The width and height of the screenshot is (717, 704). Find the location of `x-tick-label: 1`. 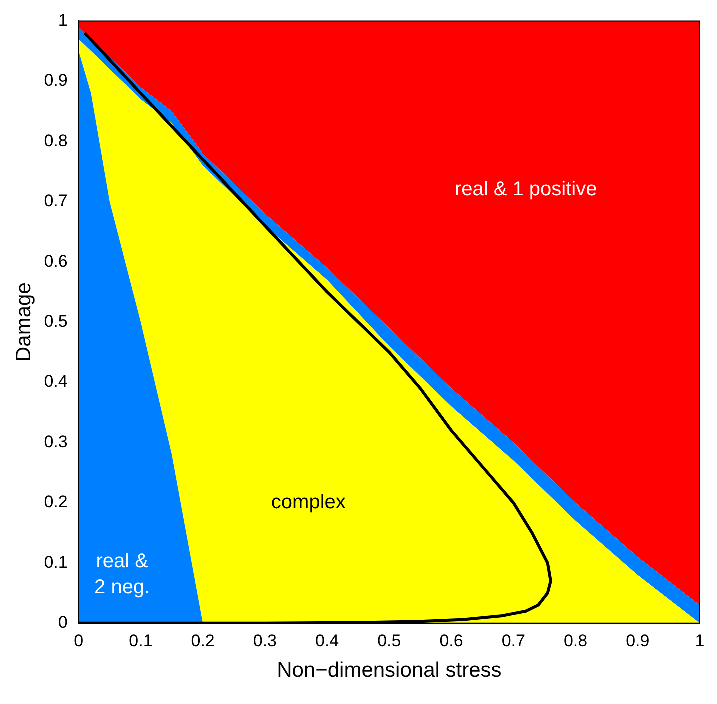

x-tick-label: 1 is located at coordinates (700, 640).